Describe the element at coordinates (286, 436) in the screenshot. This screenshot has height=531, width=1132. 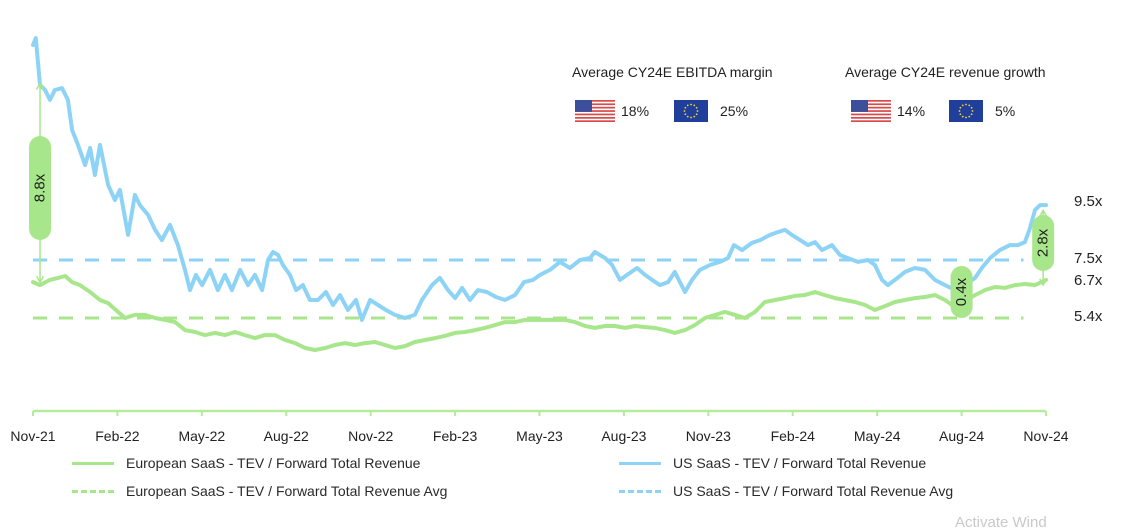
I see `x-tick-label: Aug-22` at that location.